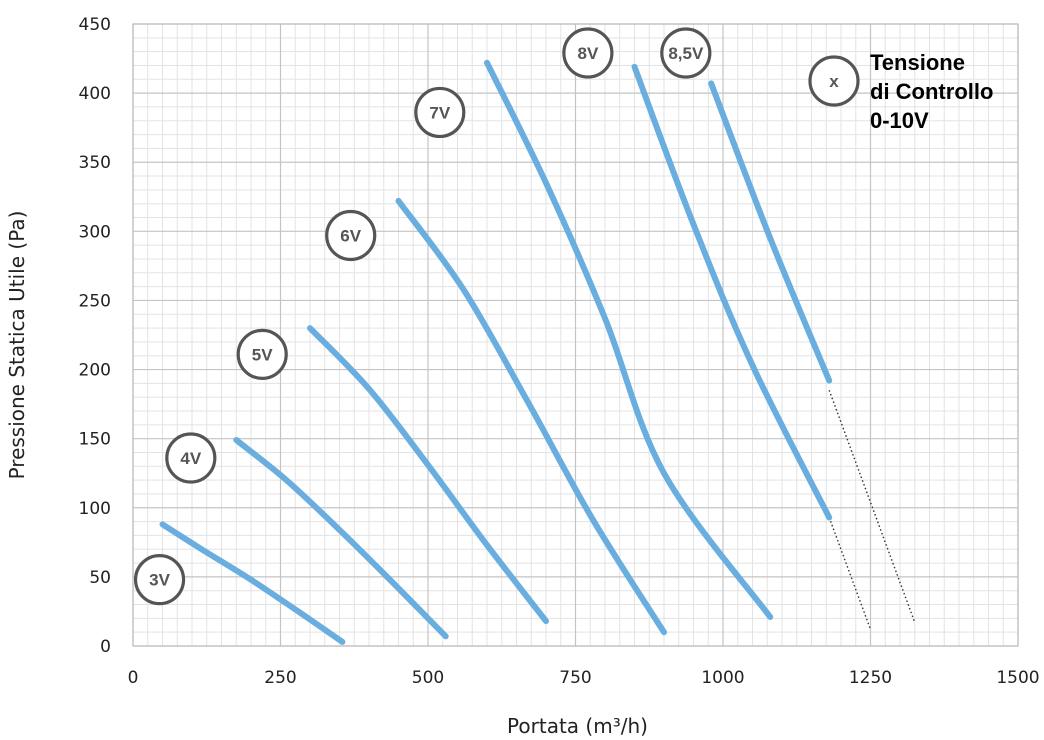 This screenshot has height=740, width=1044. I want to click on x-tick-label: 1500, so click(1017, 678).